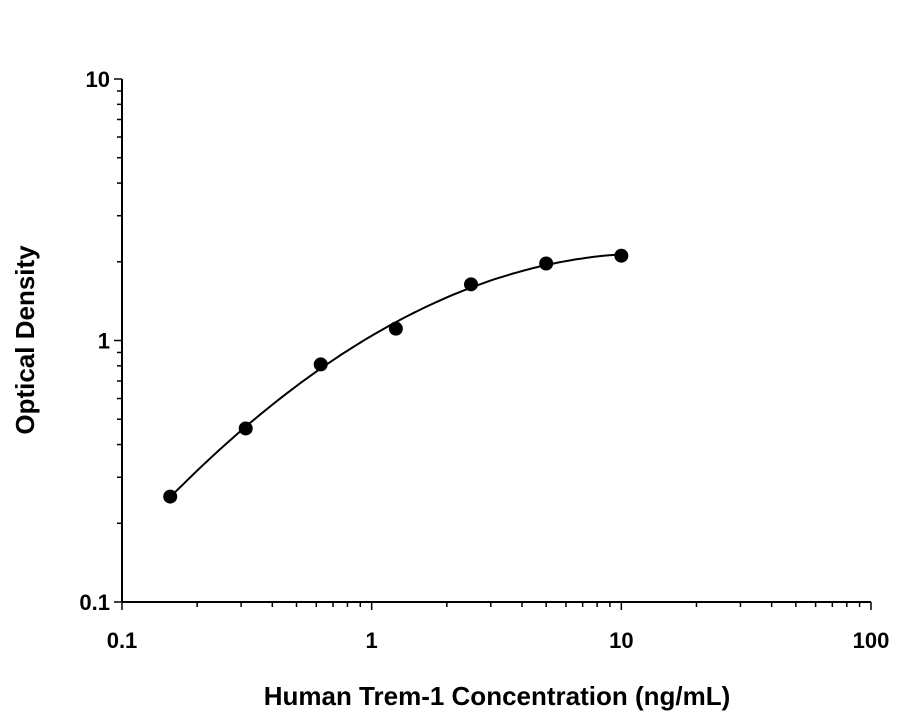 This screenshot has width=910, height=718. Describe the element at coordinates (871, 640) in the screenshot. I see `x-tick-label: 100` at that location.